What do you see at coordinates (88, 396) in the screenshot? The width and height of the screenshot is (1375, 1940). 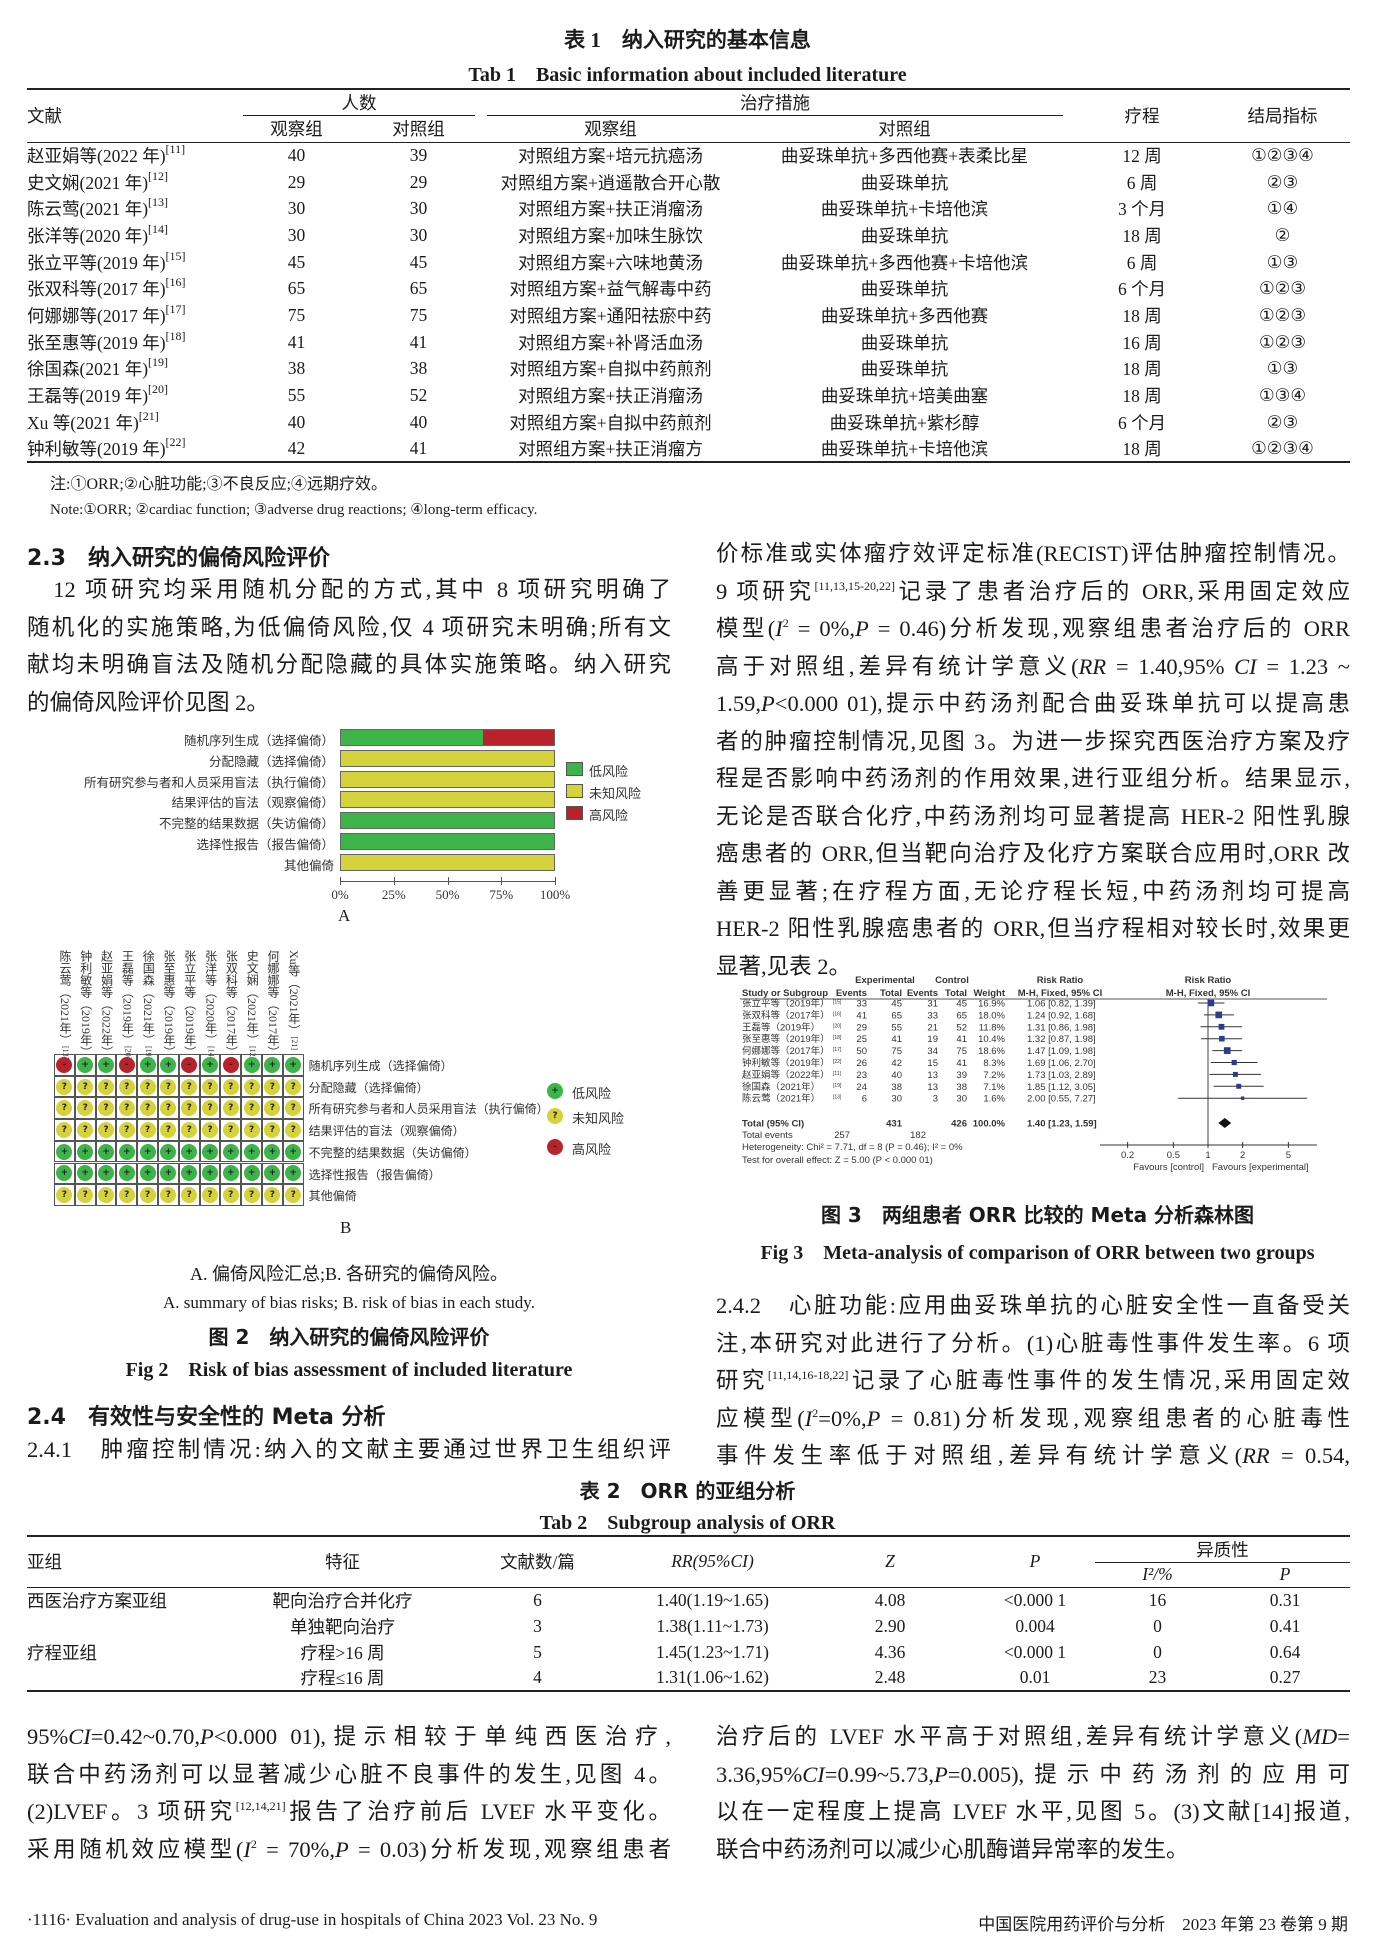 I see `ref-name: 王磊等(2019 年)` at bounding box center [88, 396].